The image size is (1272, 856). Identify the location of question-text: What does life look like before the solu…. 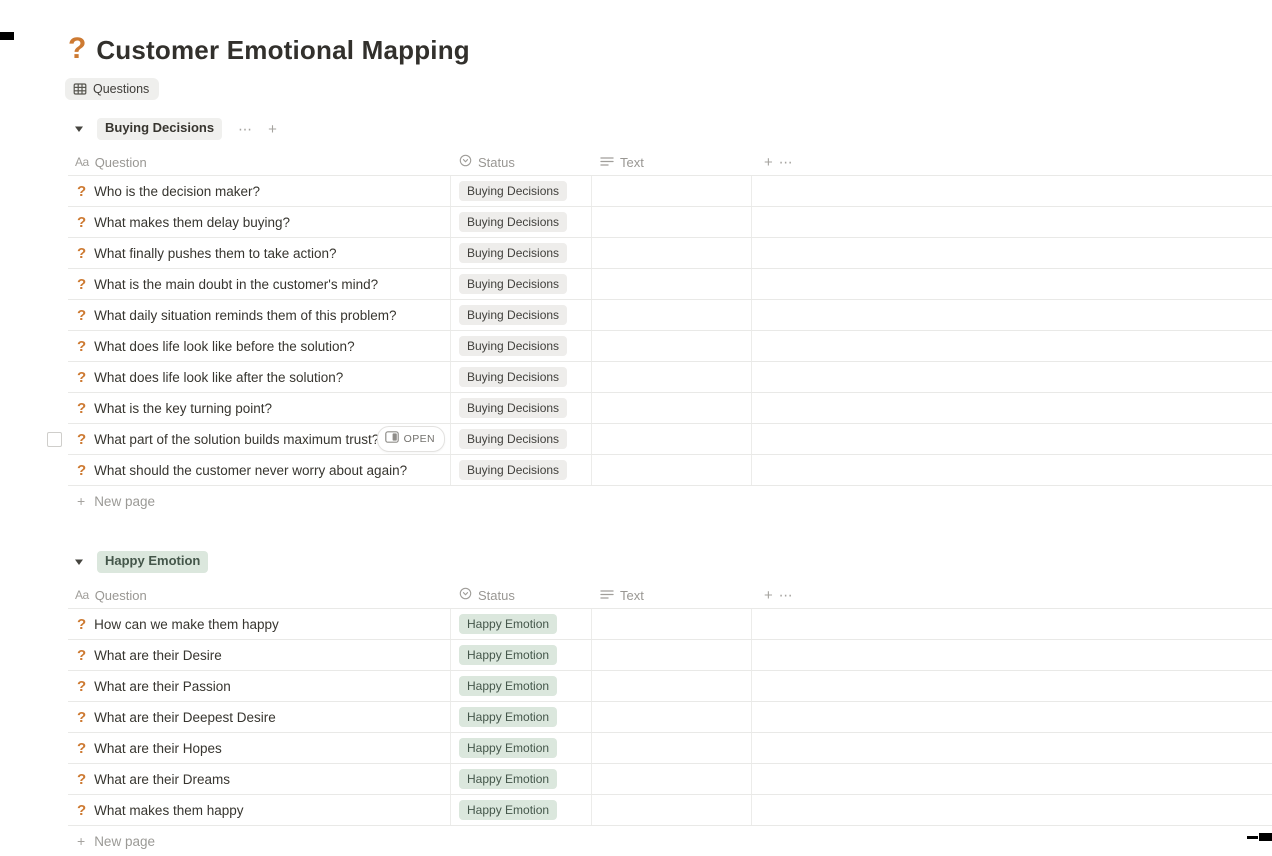
(224, 346).